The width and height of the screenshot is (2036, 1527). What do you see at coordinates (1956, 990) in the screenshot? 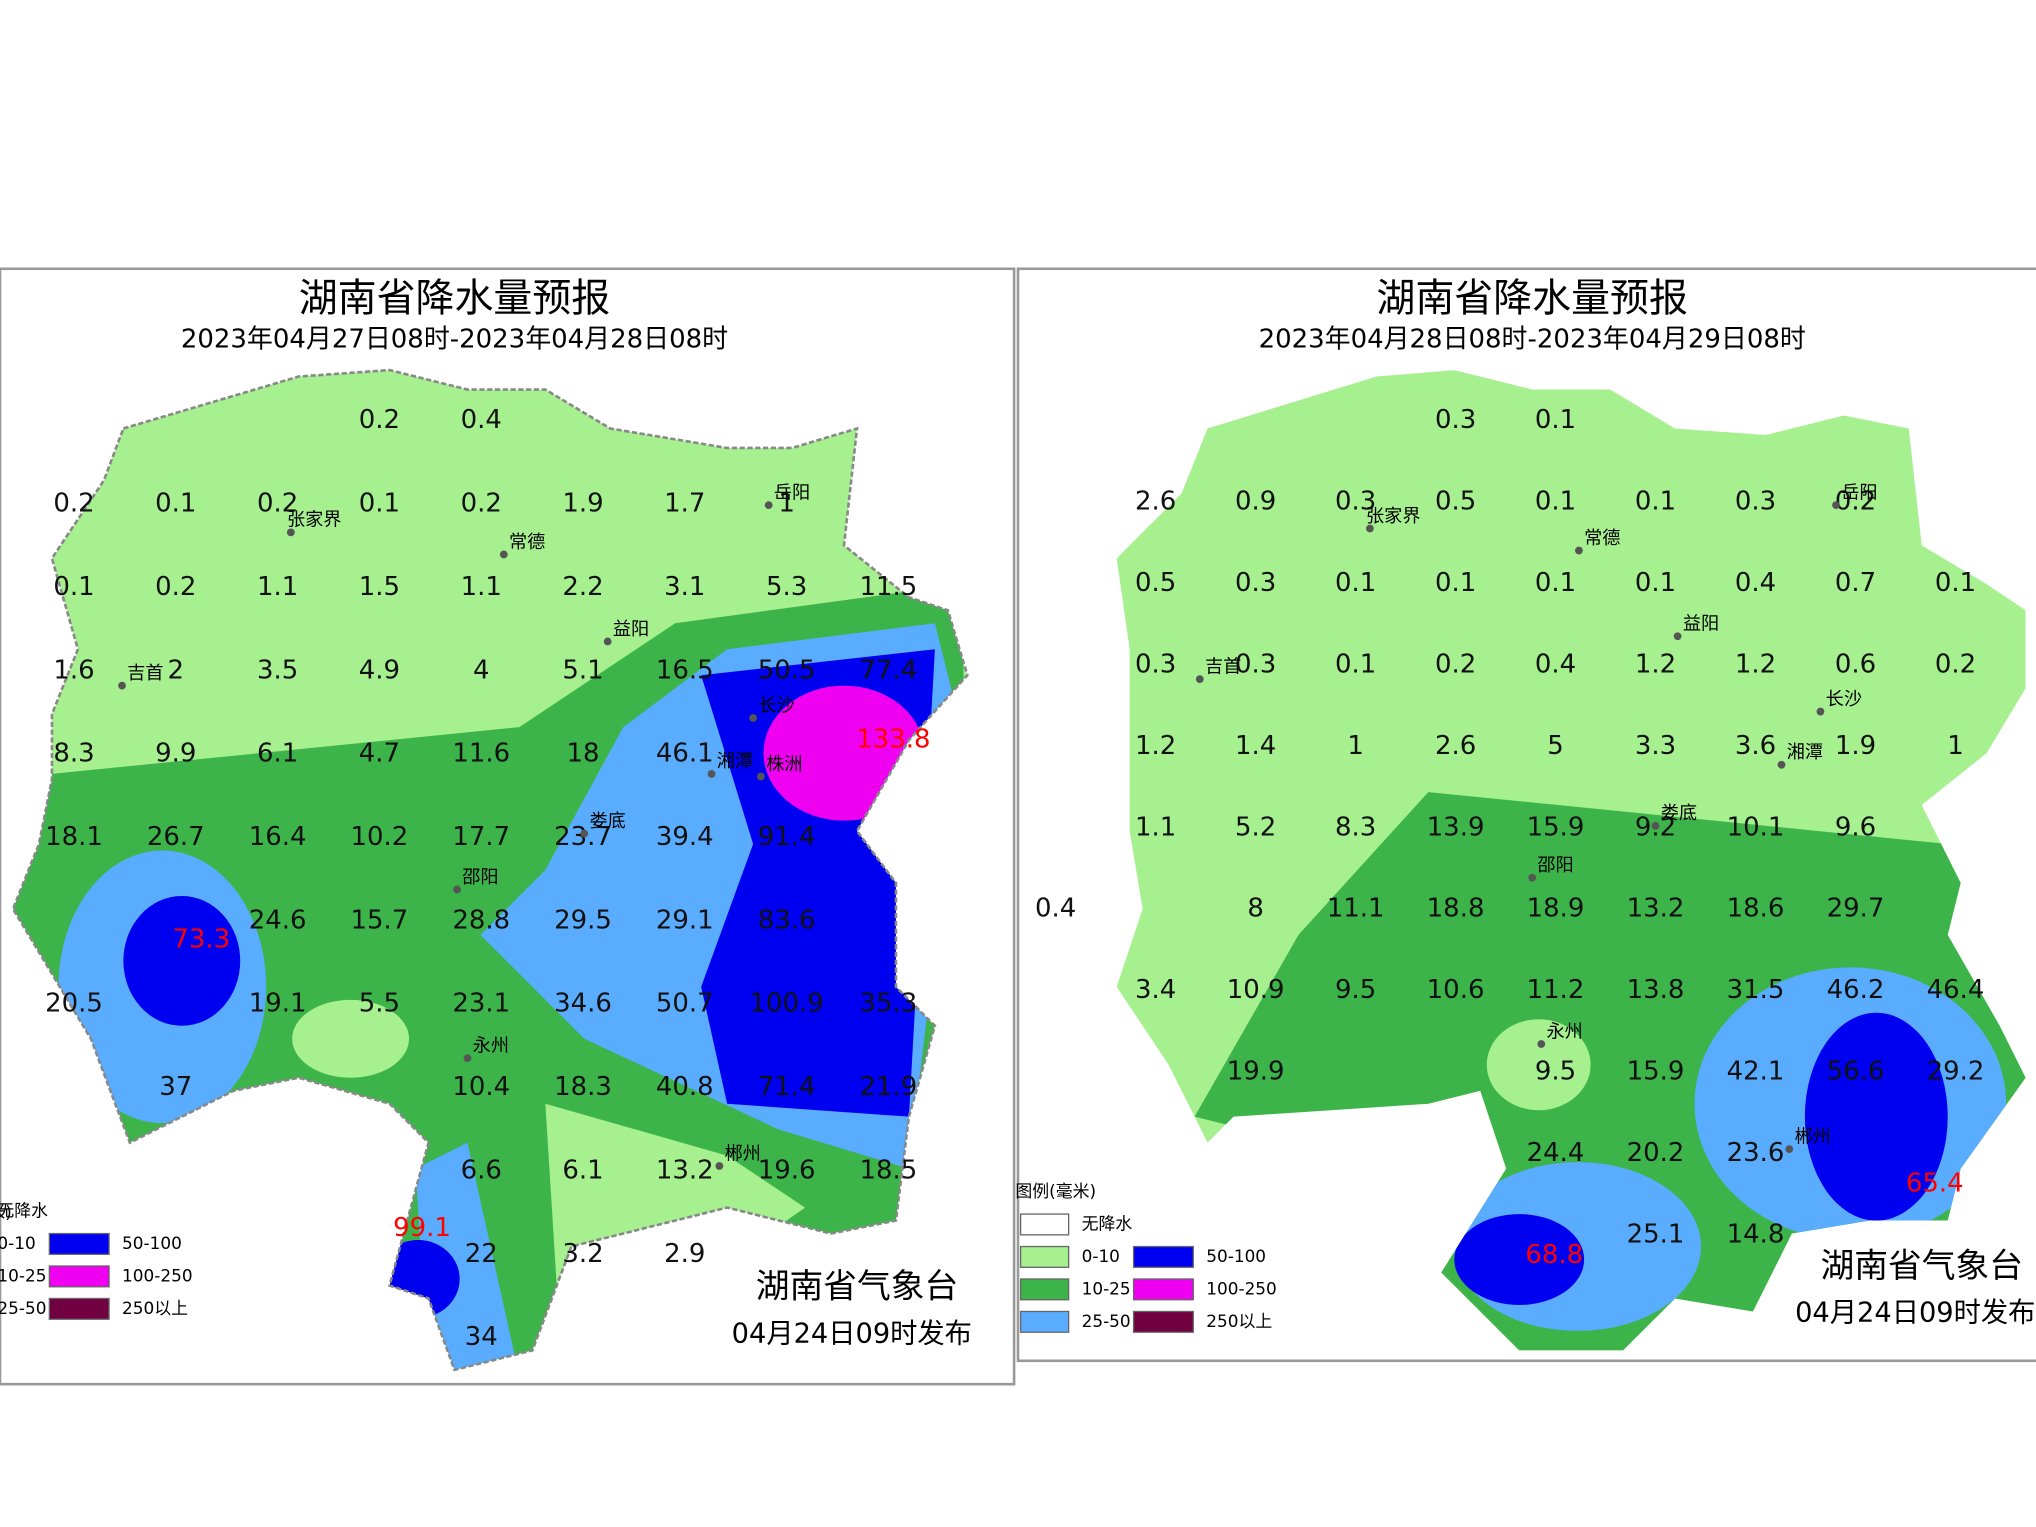
I see `rain-value: 46.4` at bounding box center [1956, 990].